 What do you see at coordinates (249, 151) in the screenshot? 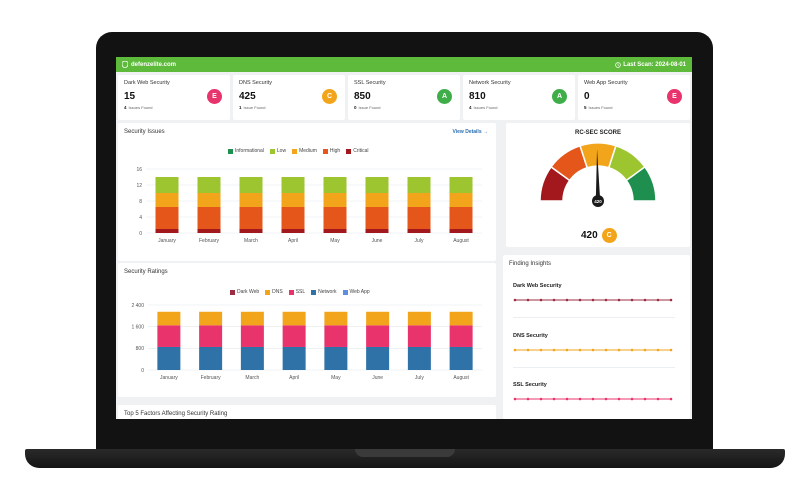
I see `legend-label: Informational` at bounding box center [249, 151].